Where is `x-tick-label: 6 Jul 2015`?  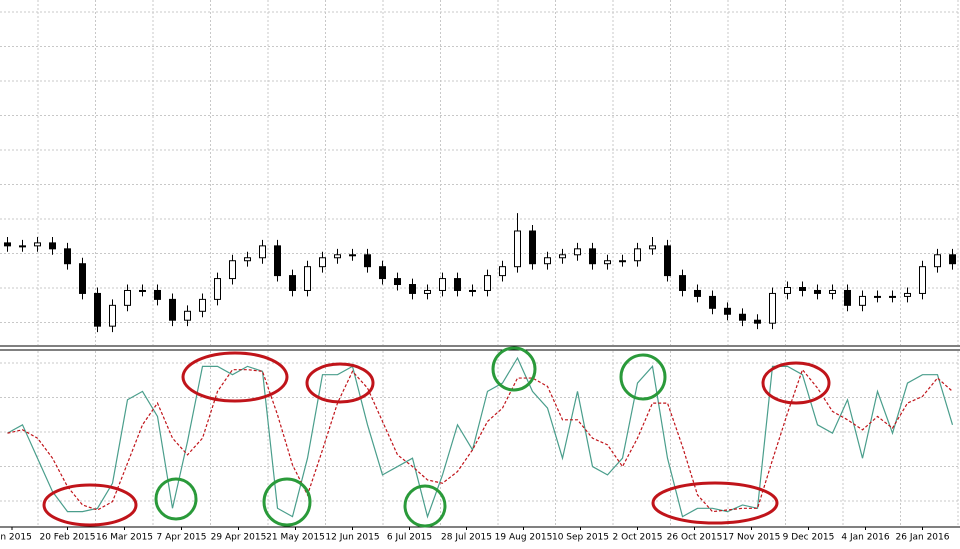 x-tick-label: 6 Jul 2015 is located at coordinates (409, 538).